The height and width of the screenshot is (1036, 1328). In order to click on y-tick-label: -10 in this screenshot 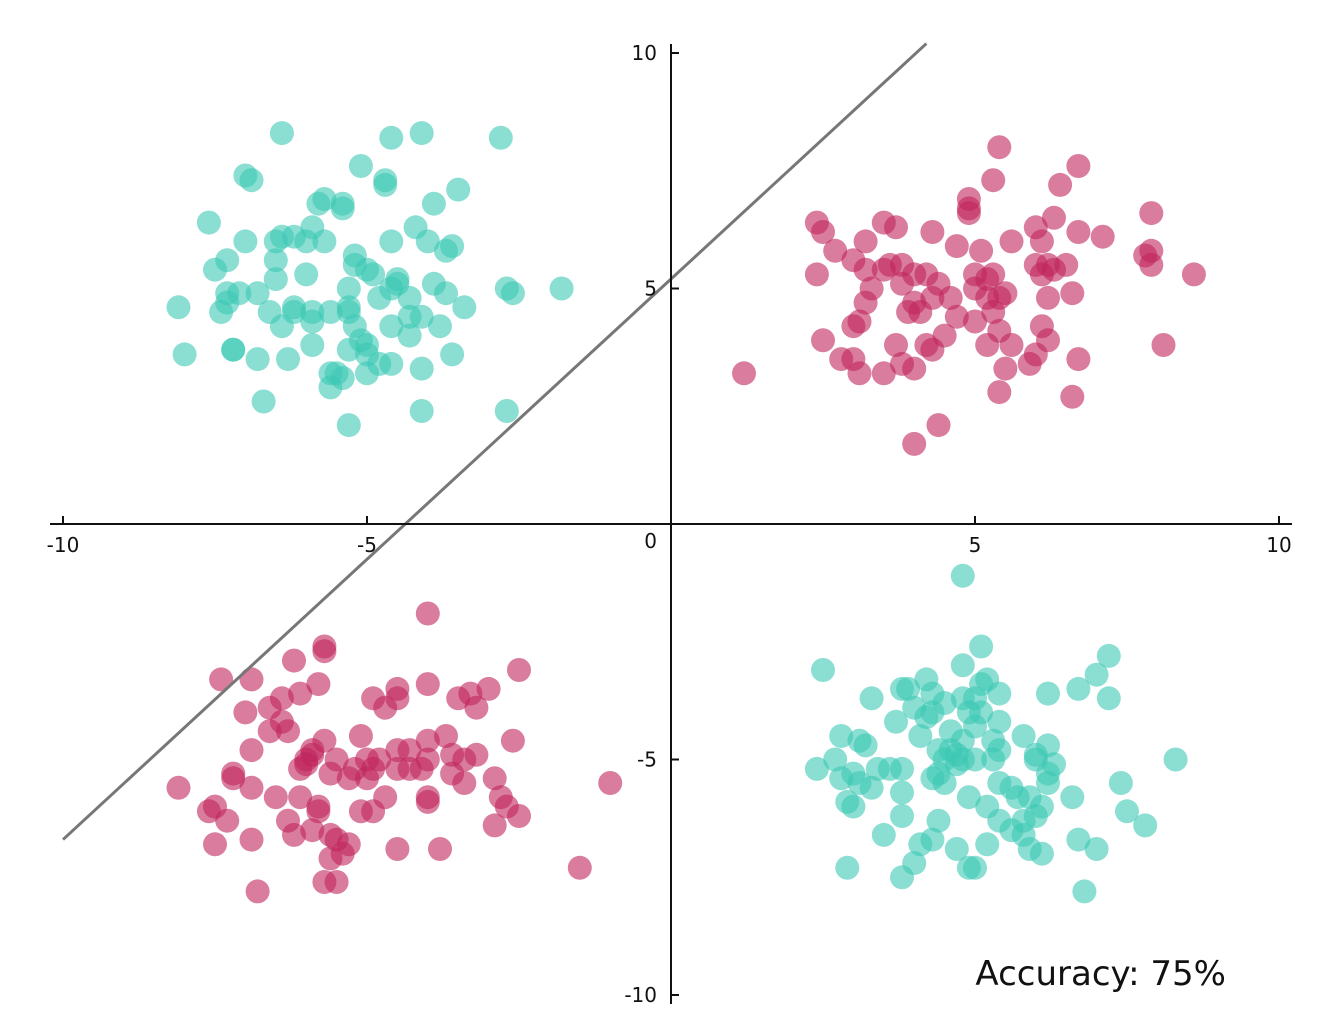, I will do `click(640, 995)`.